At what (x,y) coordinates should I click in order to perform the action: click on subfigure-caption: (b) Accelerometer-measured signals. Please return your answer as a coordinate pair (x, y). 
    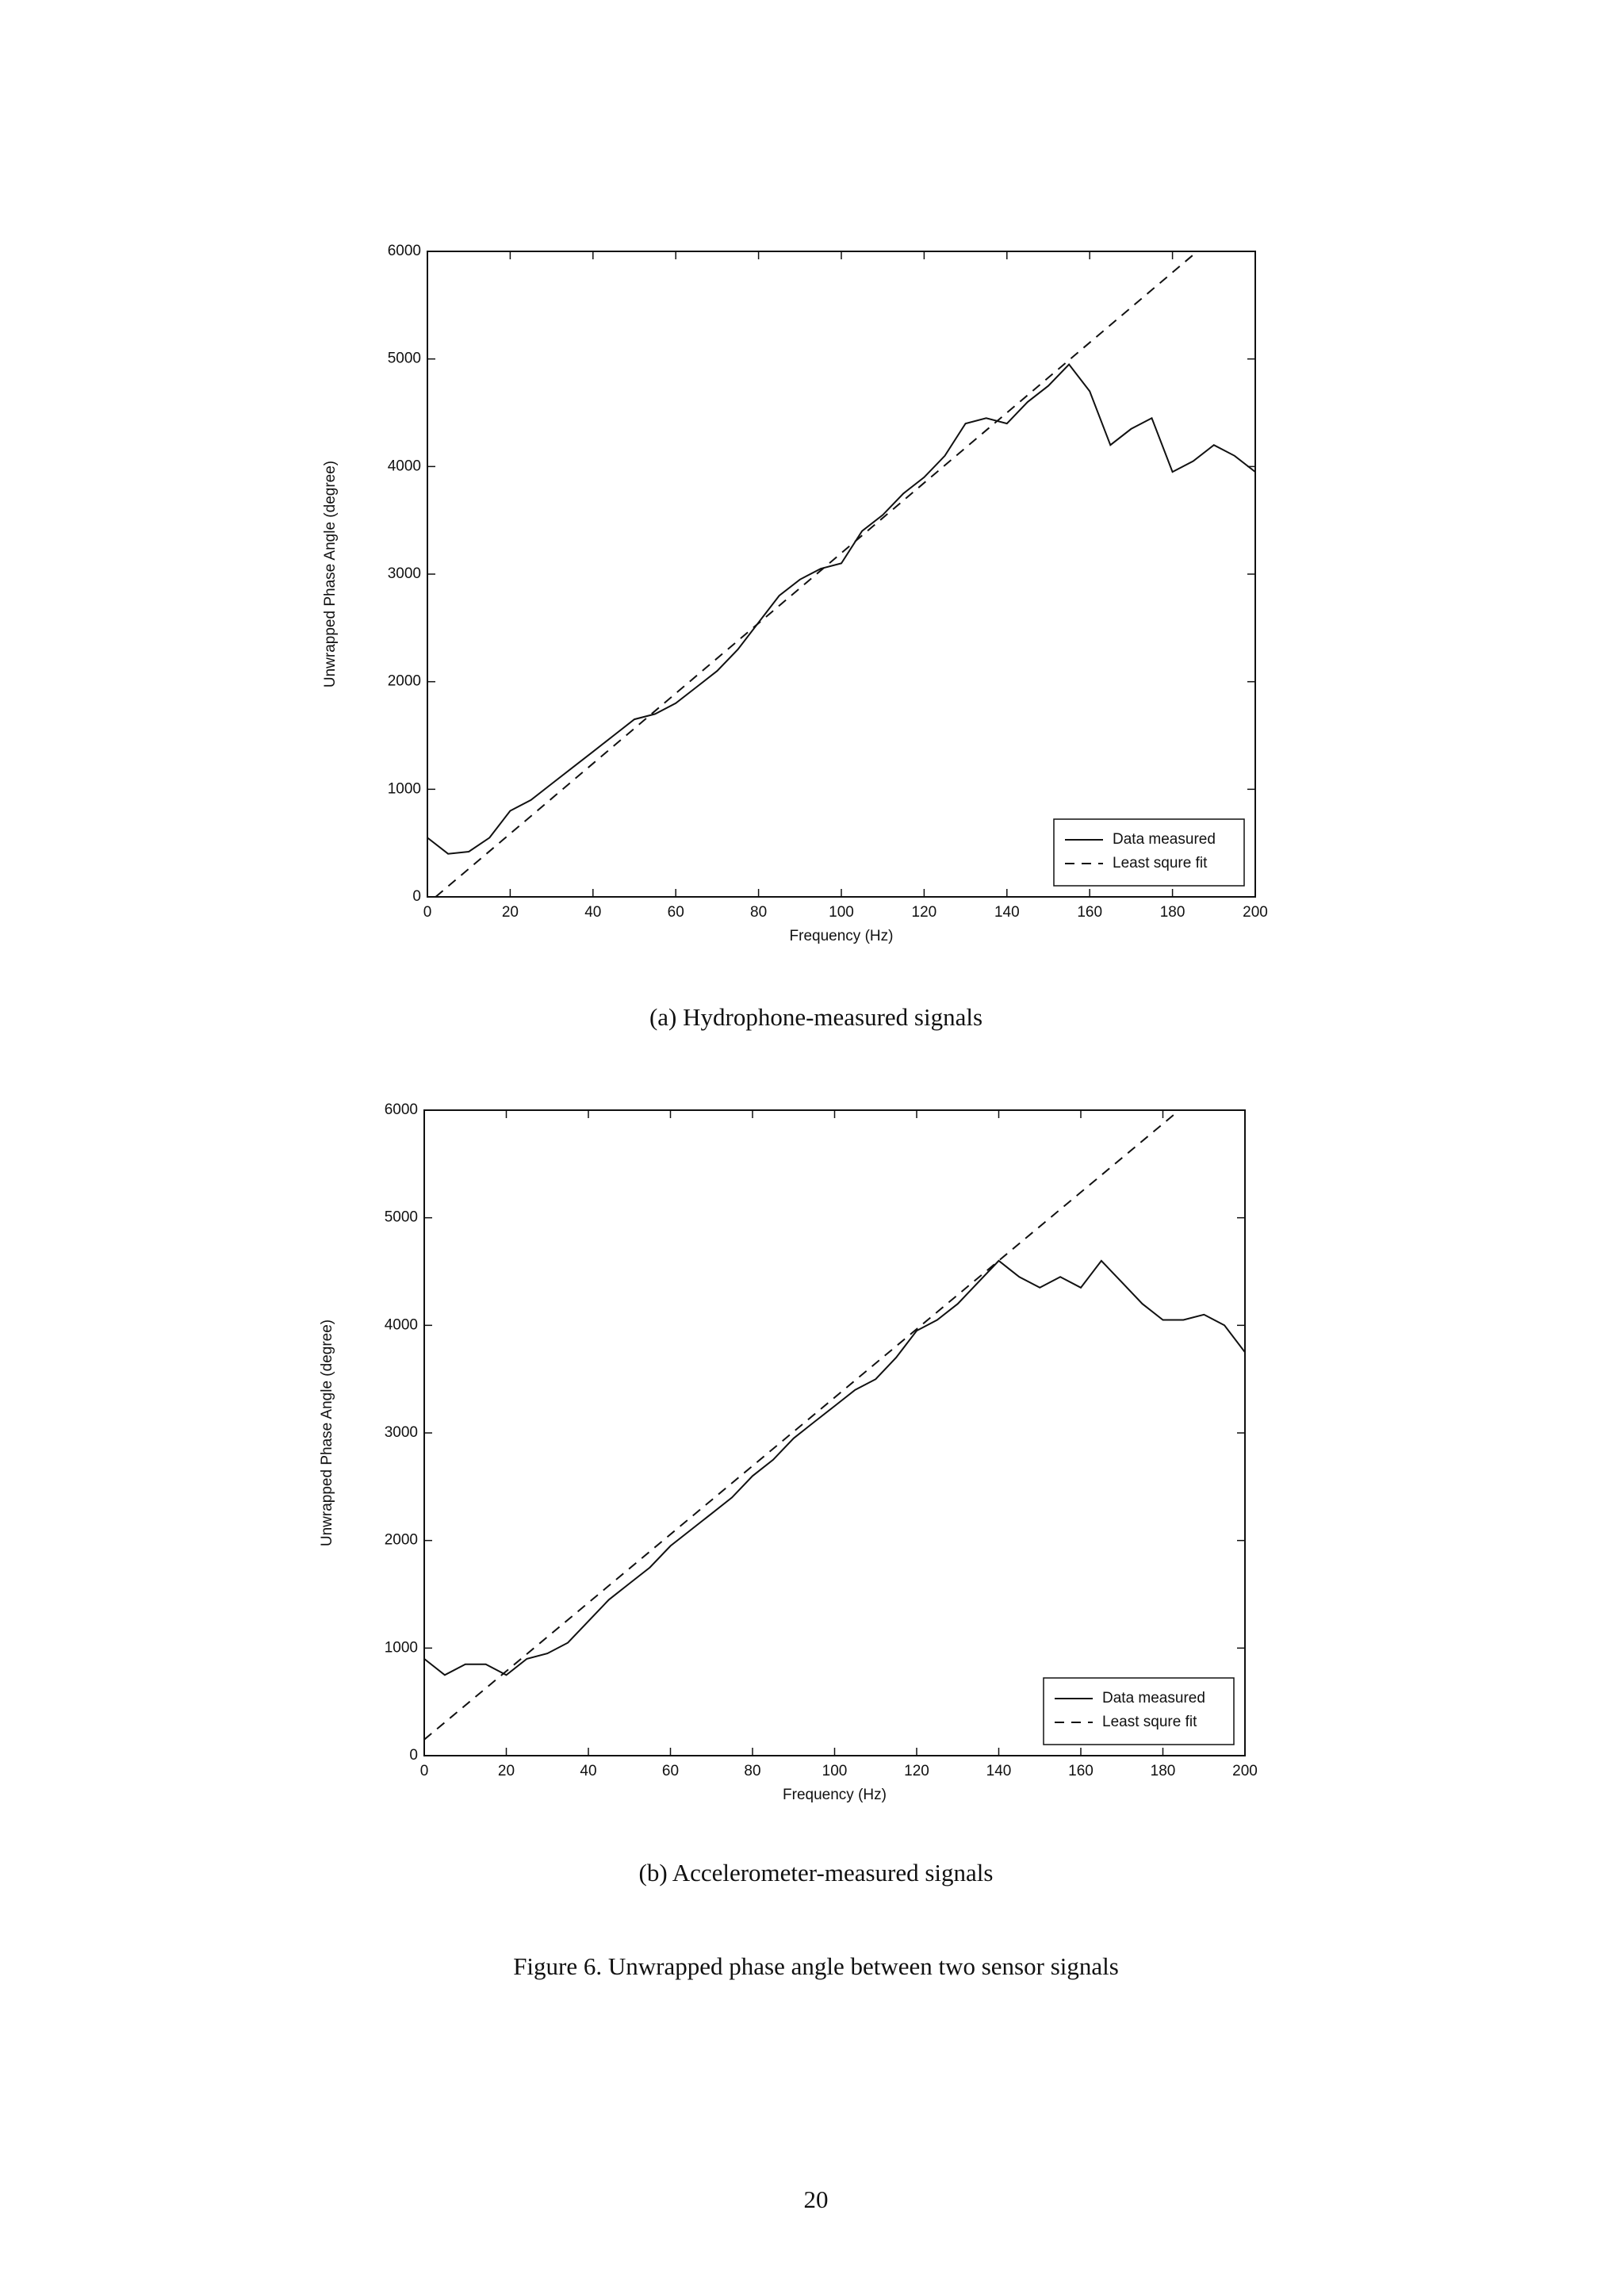
    Looking at the image, I should click on (817, 1873).